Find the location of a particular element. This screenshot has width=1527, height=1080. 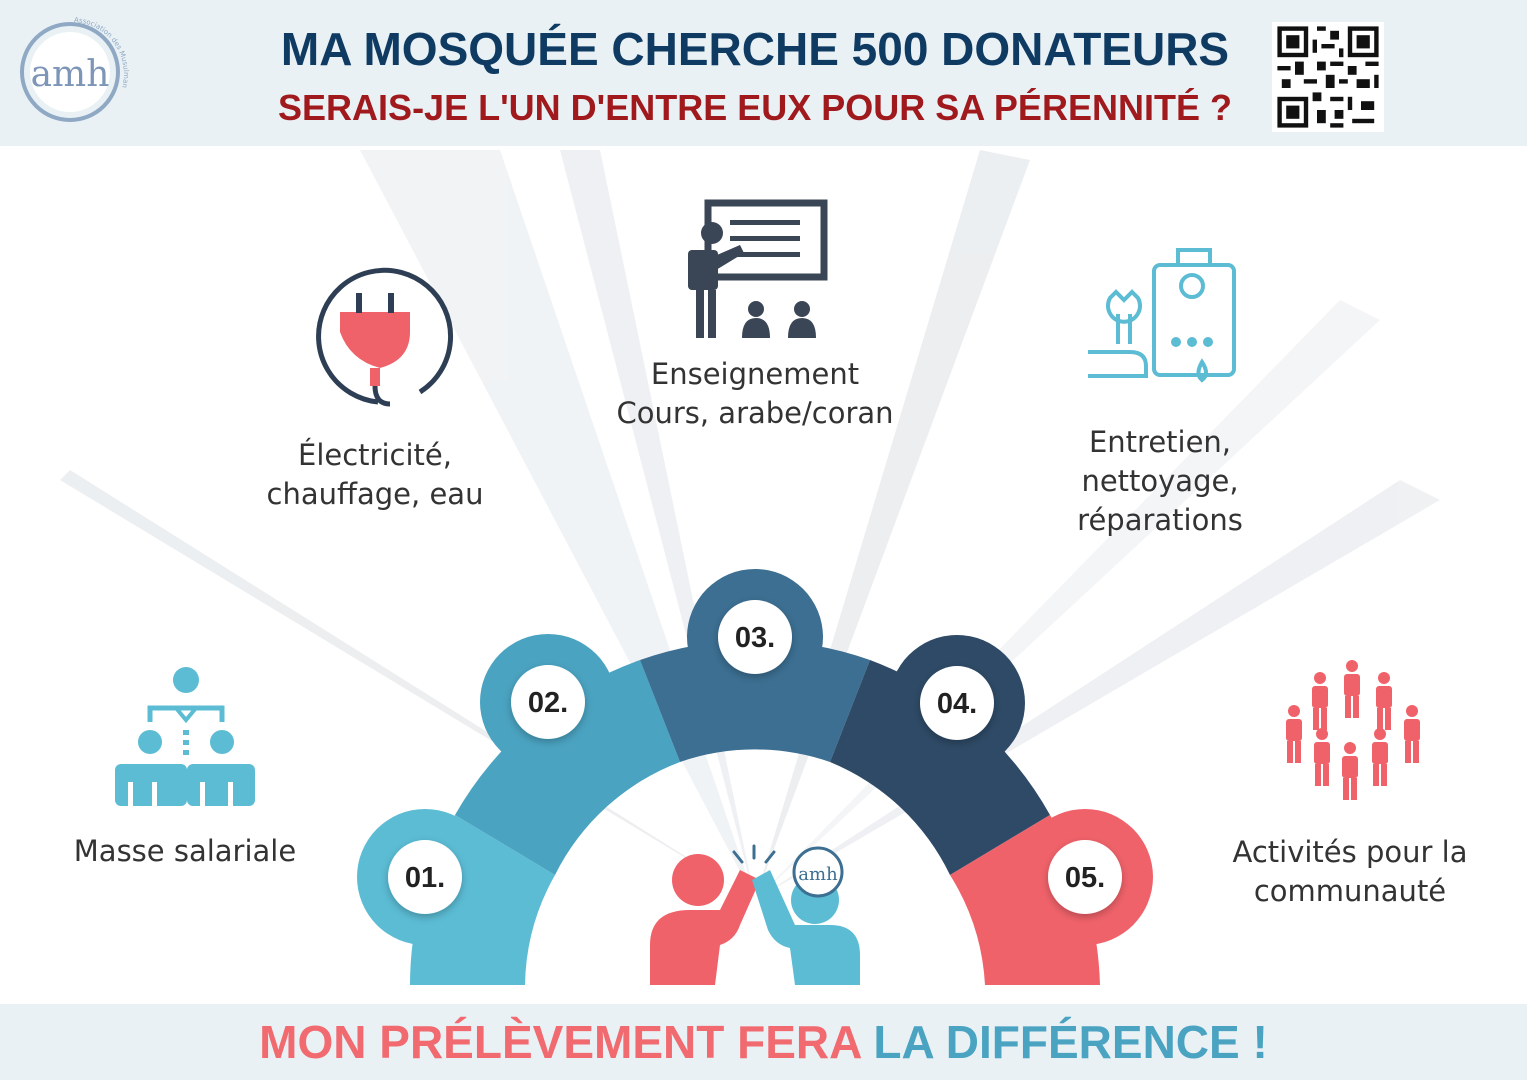

repair-icon is located at coordinates (1162, 315).